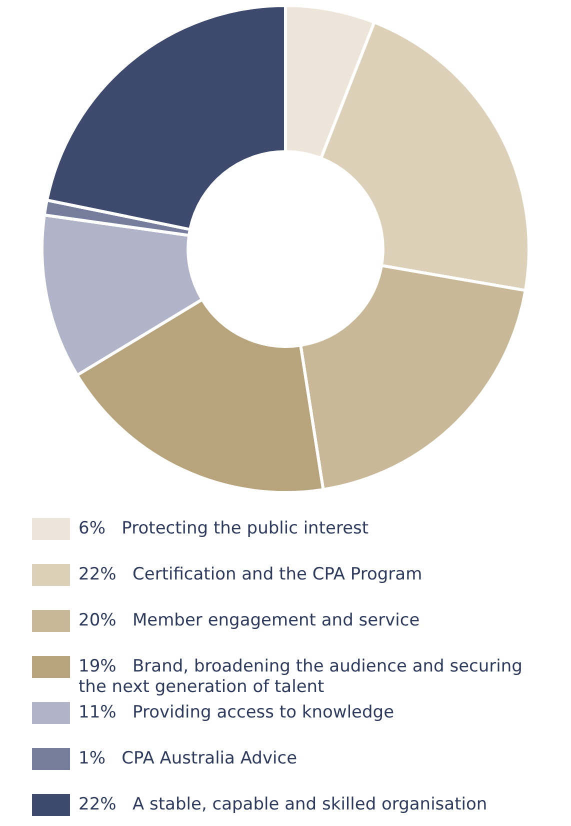  I want to click on legend-label: 20% Member engagement and service, so click(249, 620).